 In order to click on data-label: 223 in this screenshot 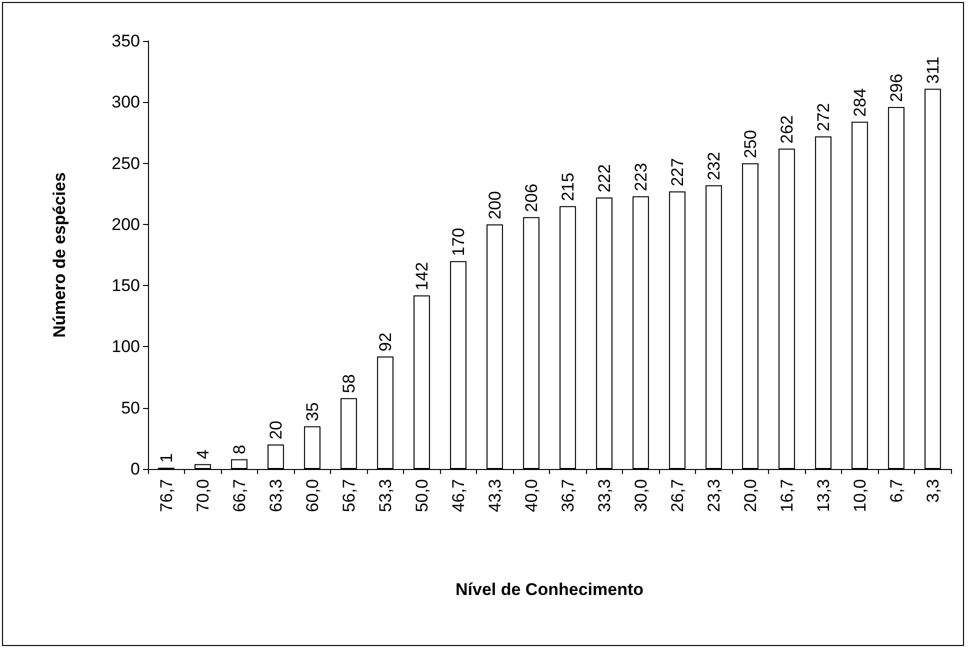, I will do `click(640, 177)`.